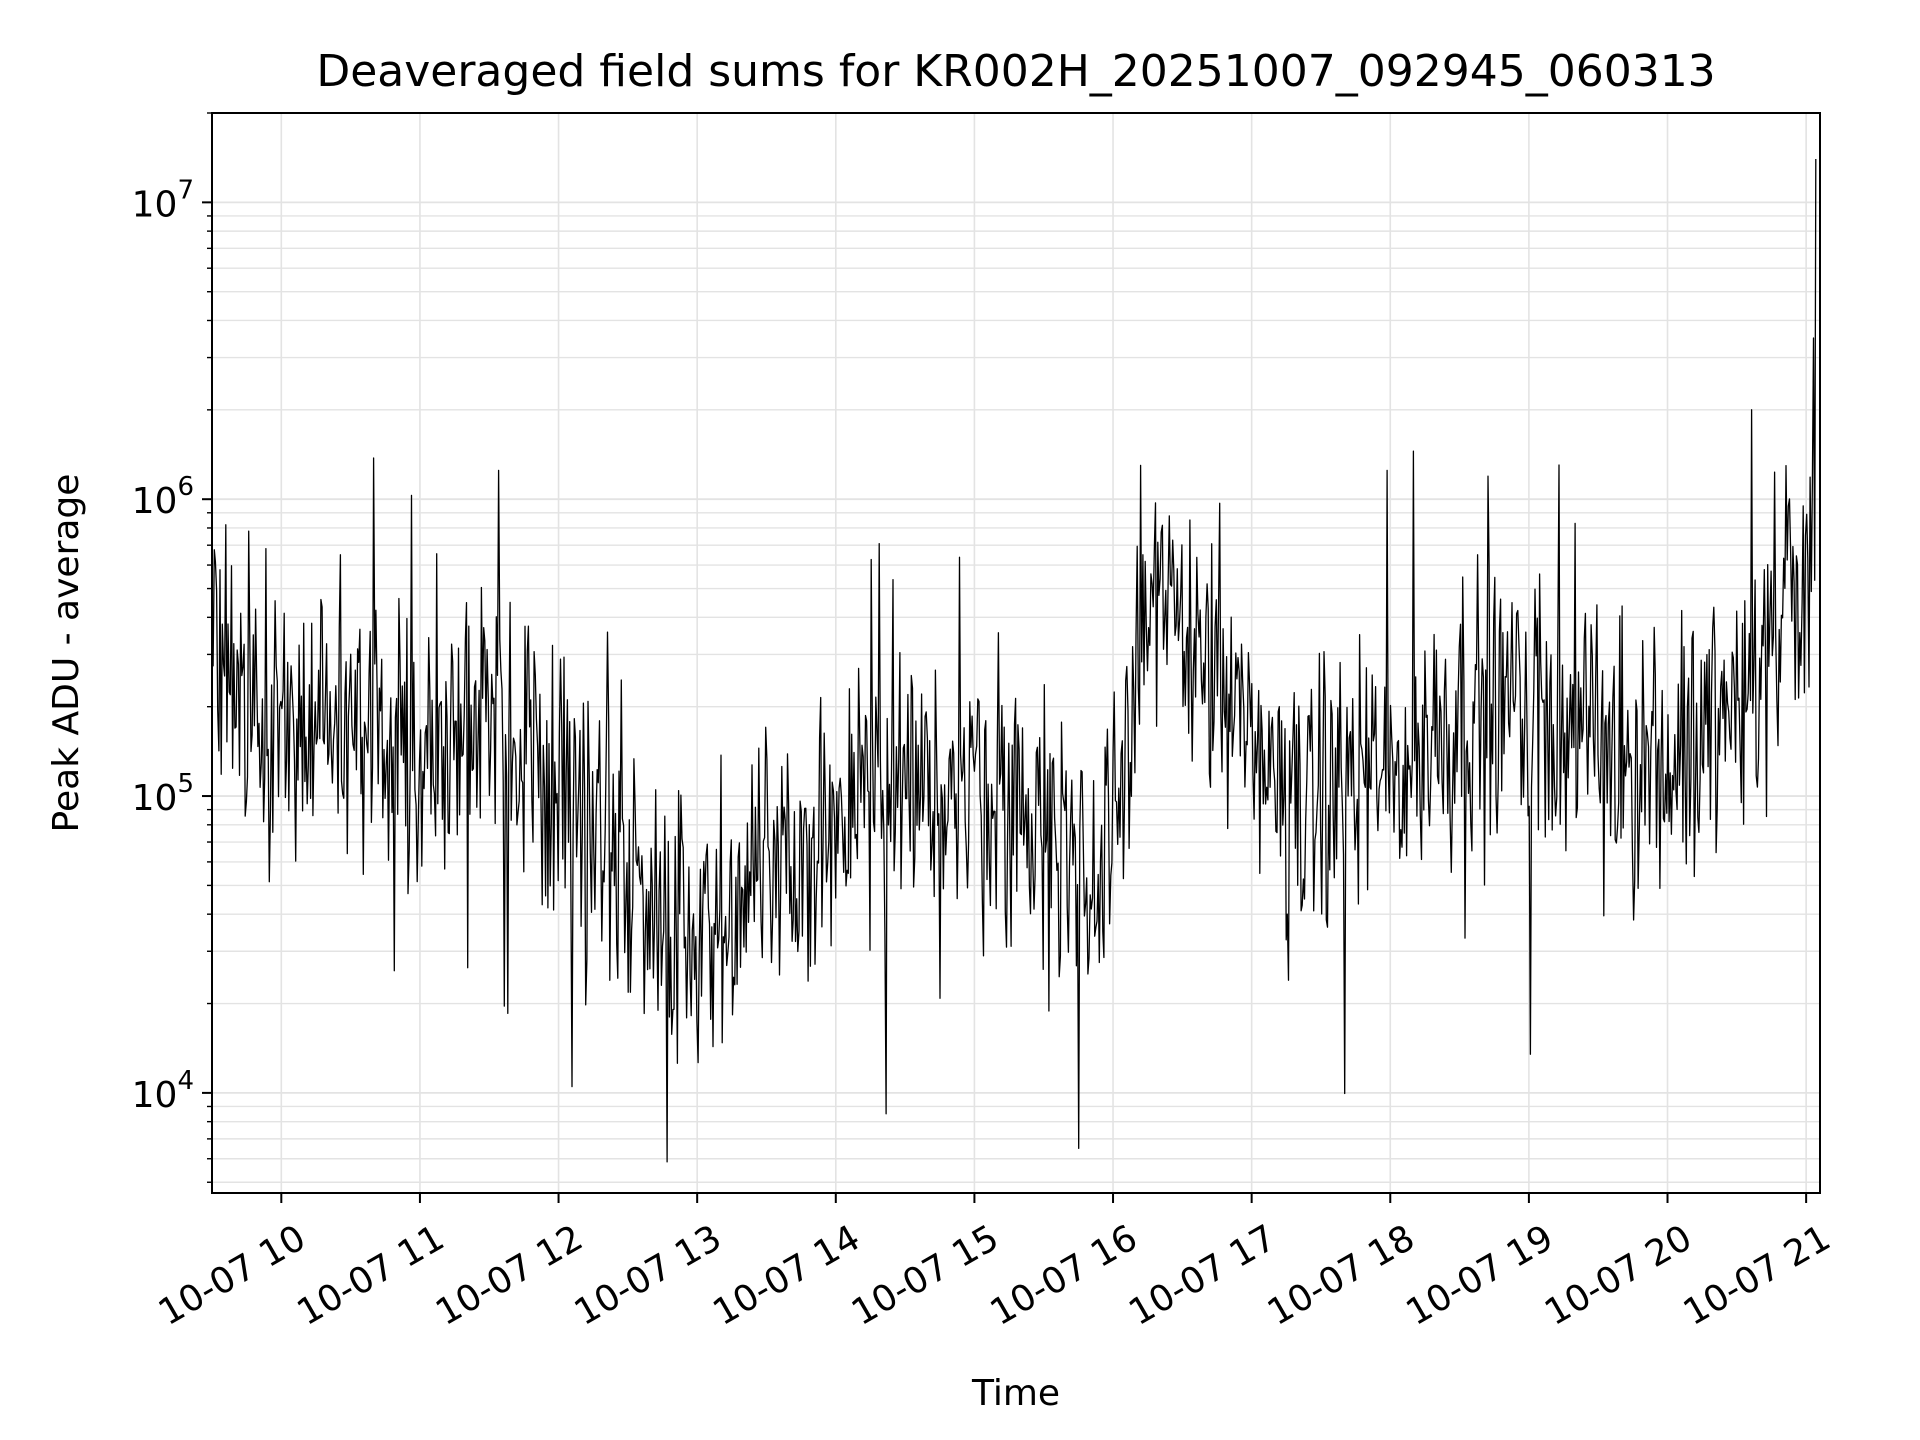 The image size is (1920, 1440). Describe the element at coordinates (66, 653) in the screenshot. I see `y-axis-label: Peak ADU - average` at that location.